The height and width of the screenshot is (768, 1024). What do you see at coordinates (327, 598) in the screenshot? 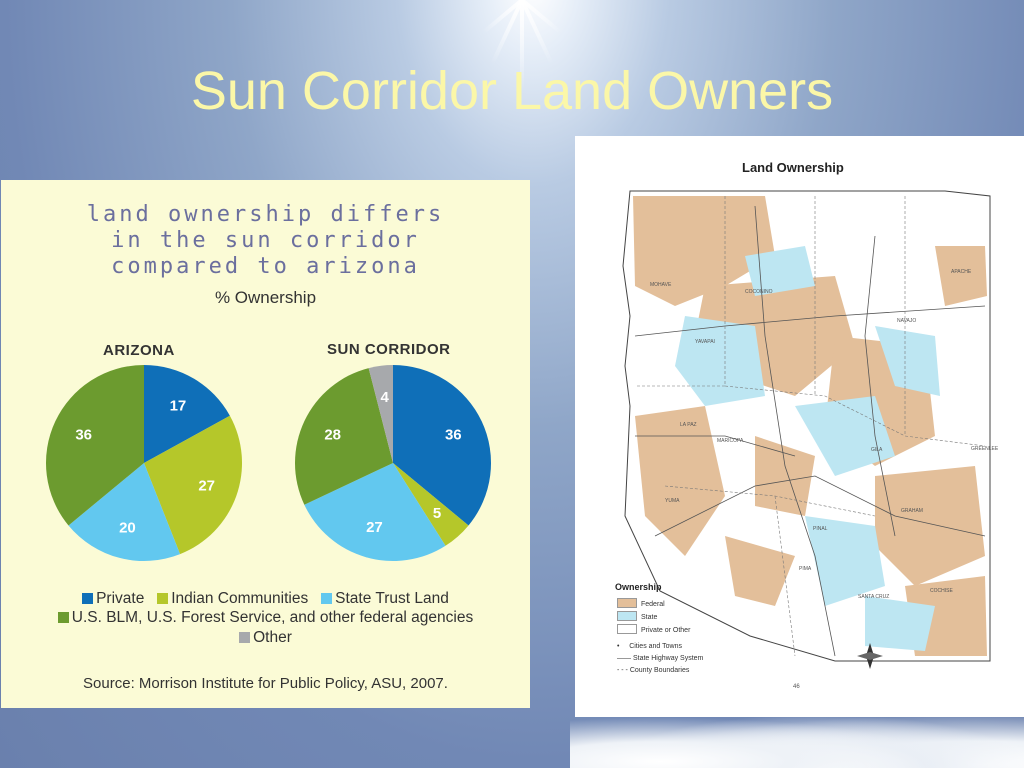
I see `legend-swatch-state` at bounding box center [327, 598].